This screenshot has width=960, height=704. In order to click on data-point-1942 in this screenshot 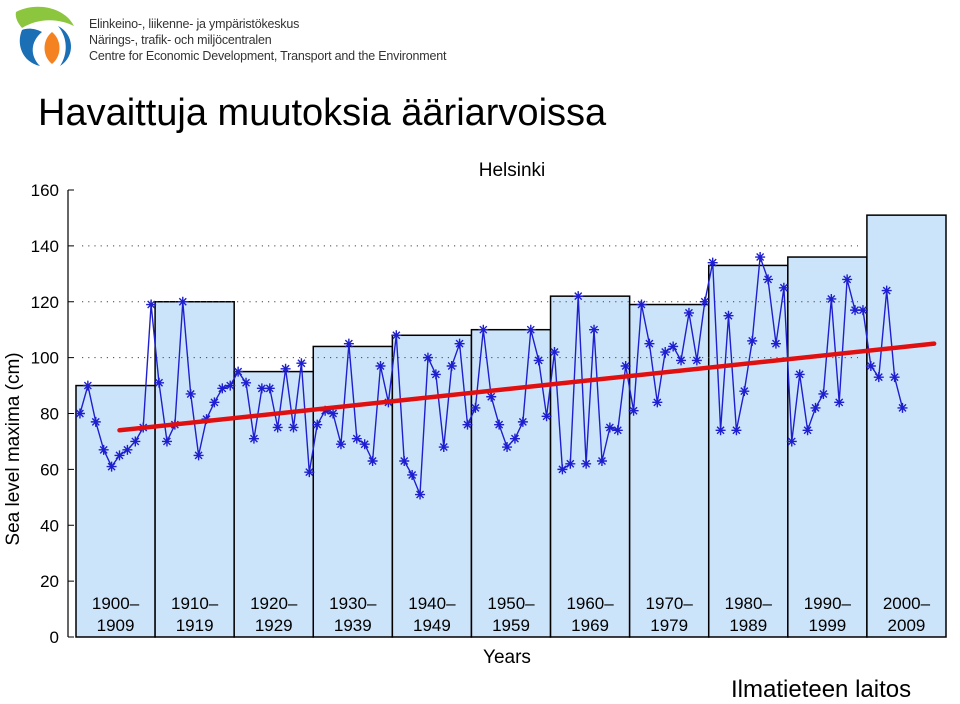, I will do `click(412, 474)`.